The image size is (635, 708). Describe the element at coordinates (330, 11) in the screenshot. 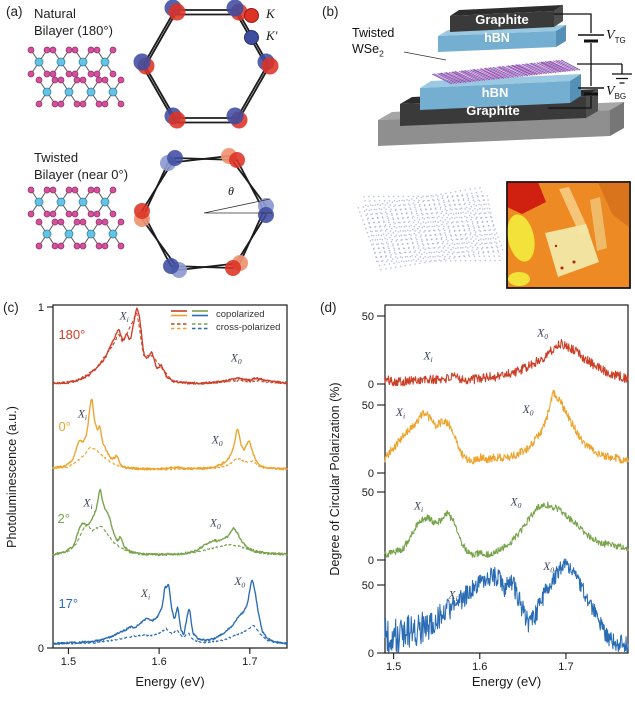

I see `panel-b-label: (b)` at that location.